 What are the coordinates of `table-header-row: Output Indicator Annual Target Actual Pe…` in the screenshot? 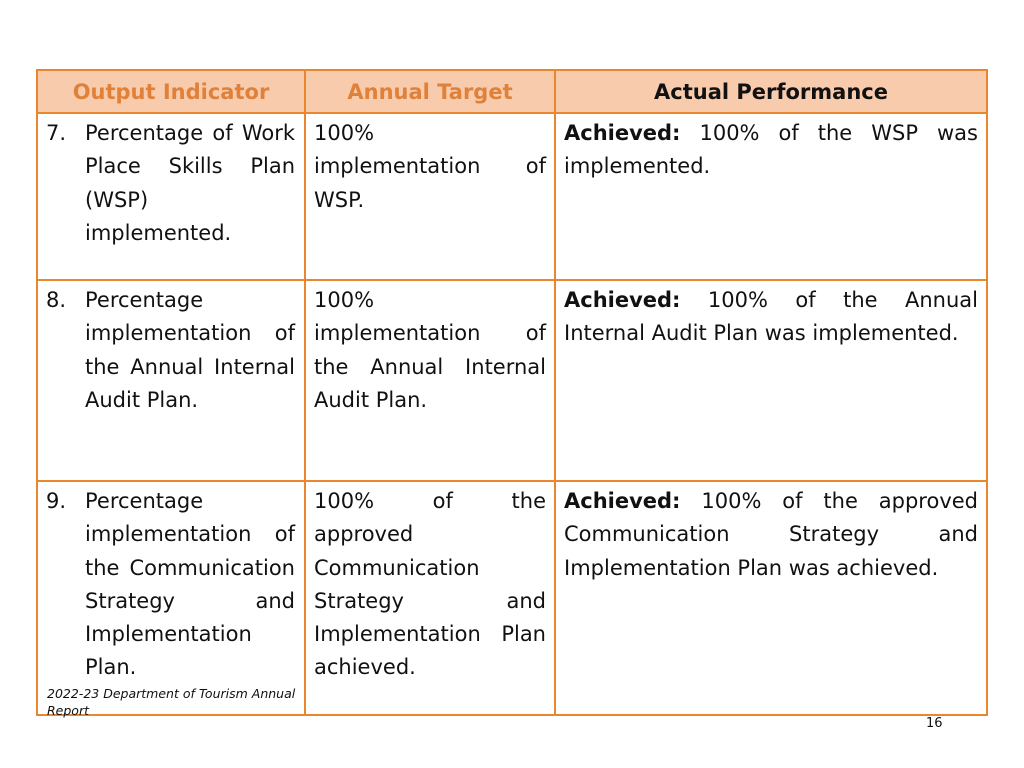 It's located at (512, 91).